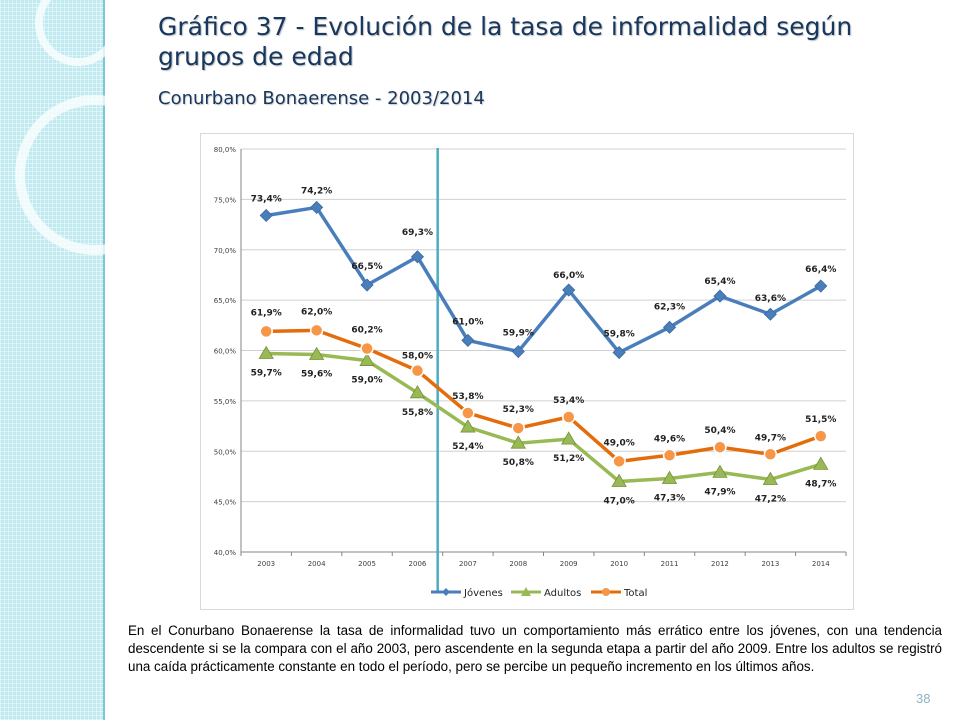 The image size is (960, 720). Describe the element at coordinates (266, 374) in the screenshot. I see `data-label: 59,7%` at that location.